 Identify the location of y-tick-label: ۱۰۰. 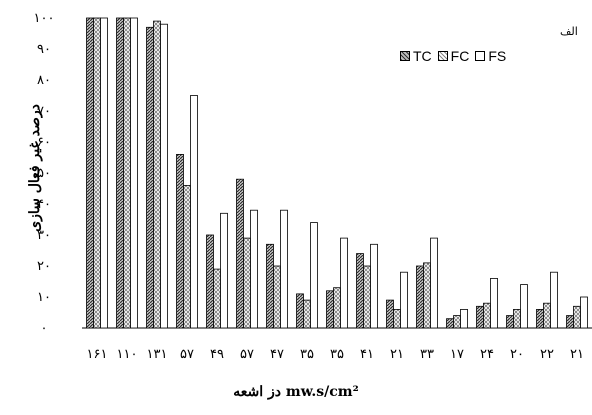
(44, 18).